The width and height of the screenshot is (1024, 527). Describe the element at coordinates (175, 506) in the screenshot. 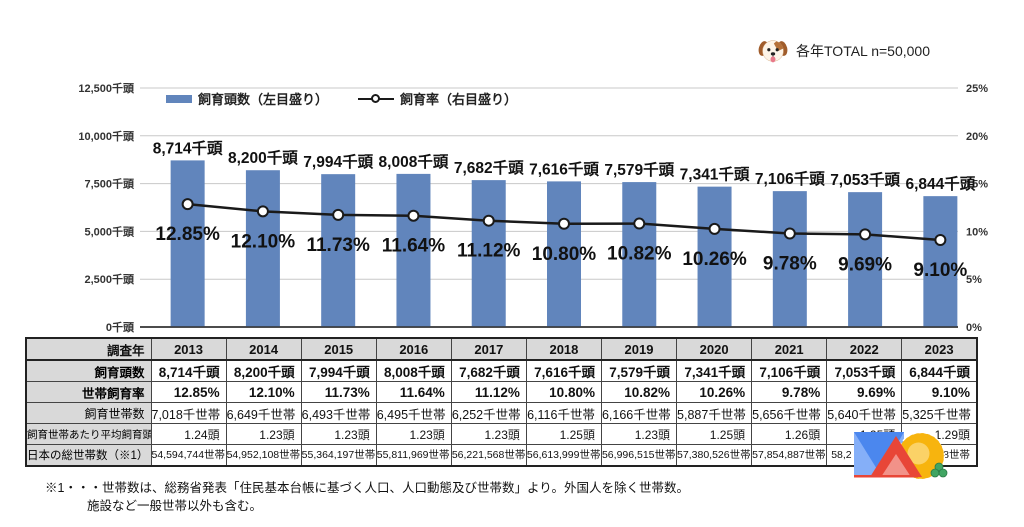

I see `footnote-line2: 施設など一般世帯以外も含む。` at that location.